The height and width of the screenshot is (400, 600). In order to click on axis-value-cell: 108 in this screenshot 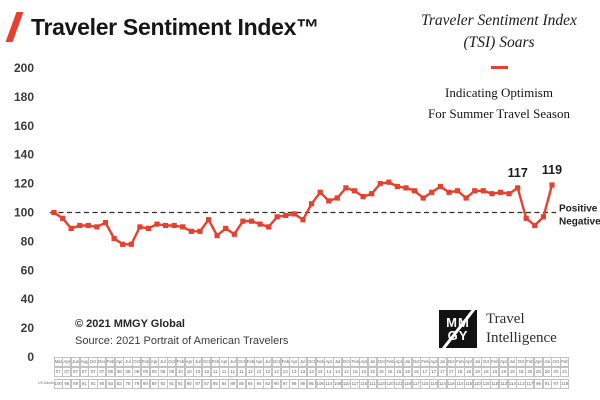, I will do `click(338, 383)`.